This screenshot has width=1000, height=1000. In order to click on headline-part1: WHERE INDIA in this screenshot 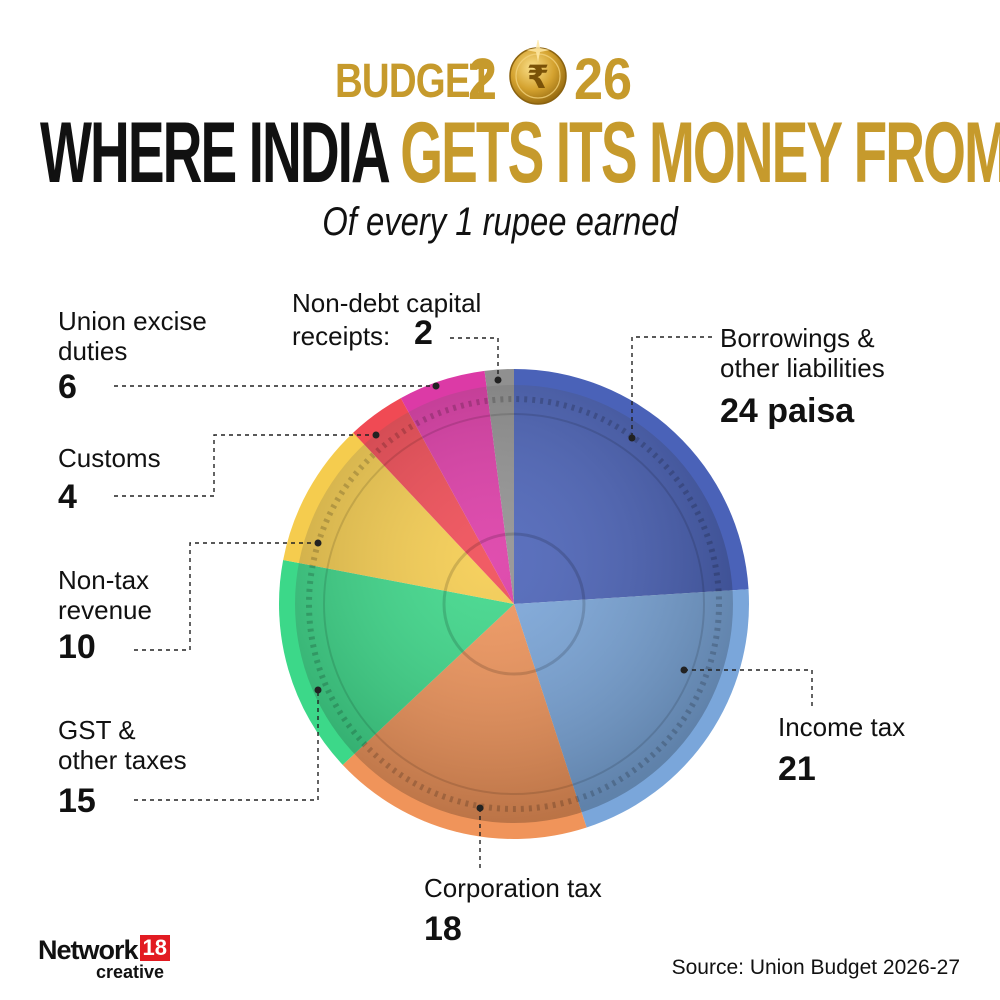, I will do `click(220, 153)`.